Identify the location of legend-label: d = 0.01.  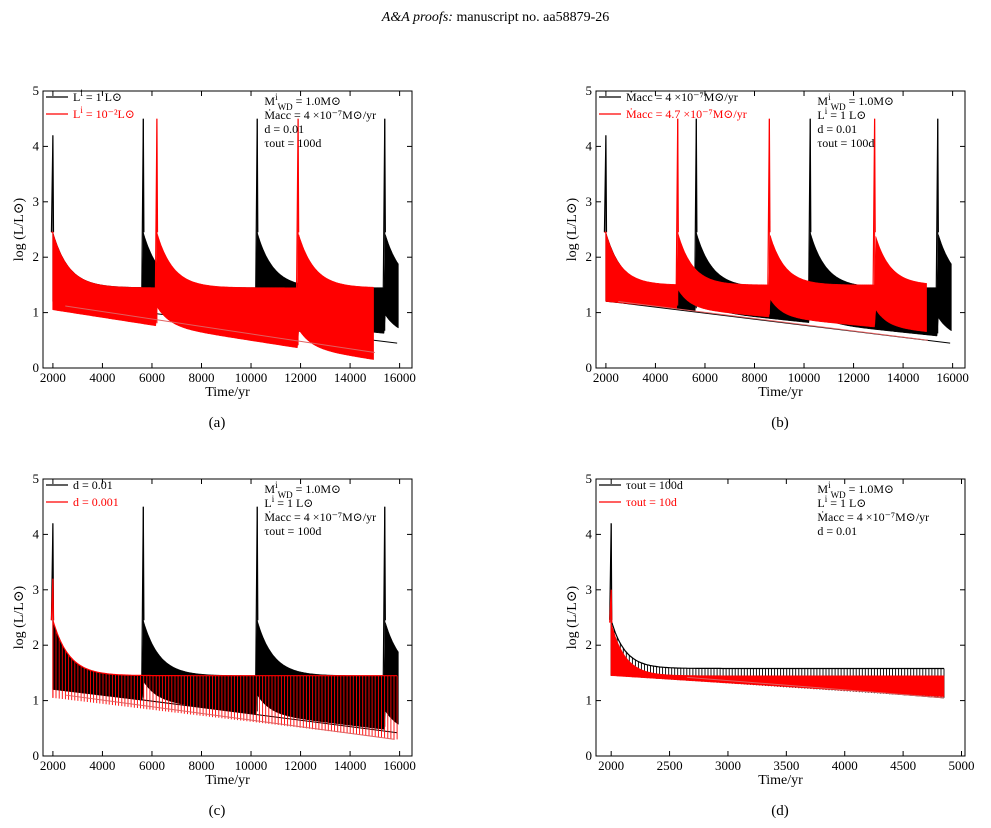
(93, 485).